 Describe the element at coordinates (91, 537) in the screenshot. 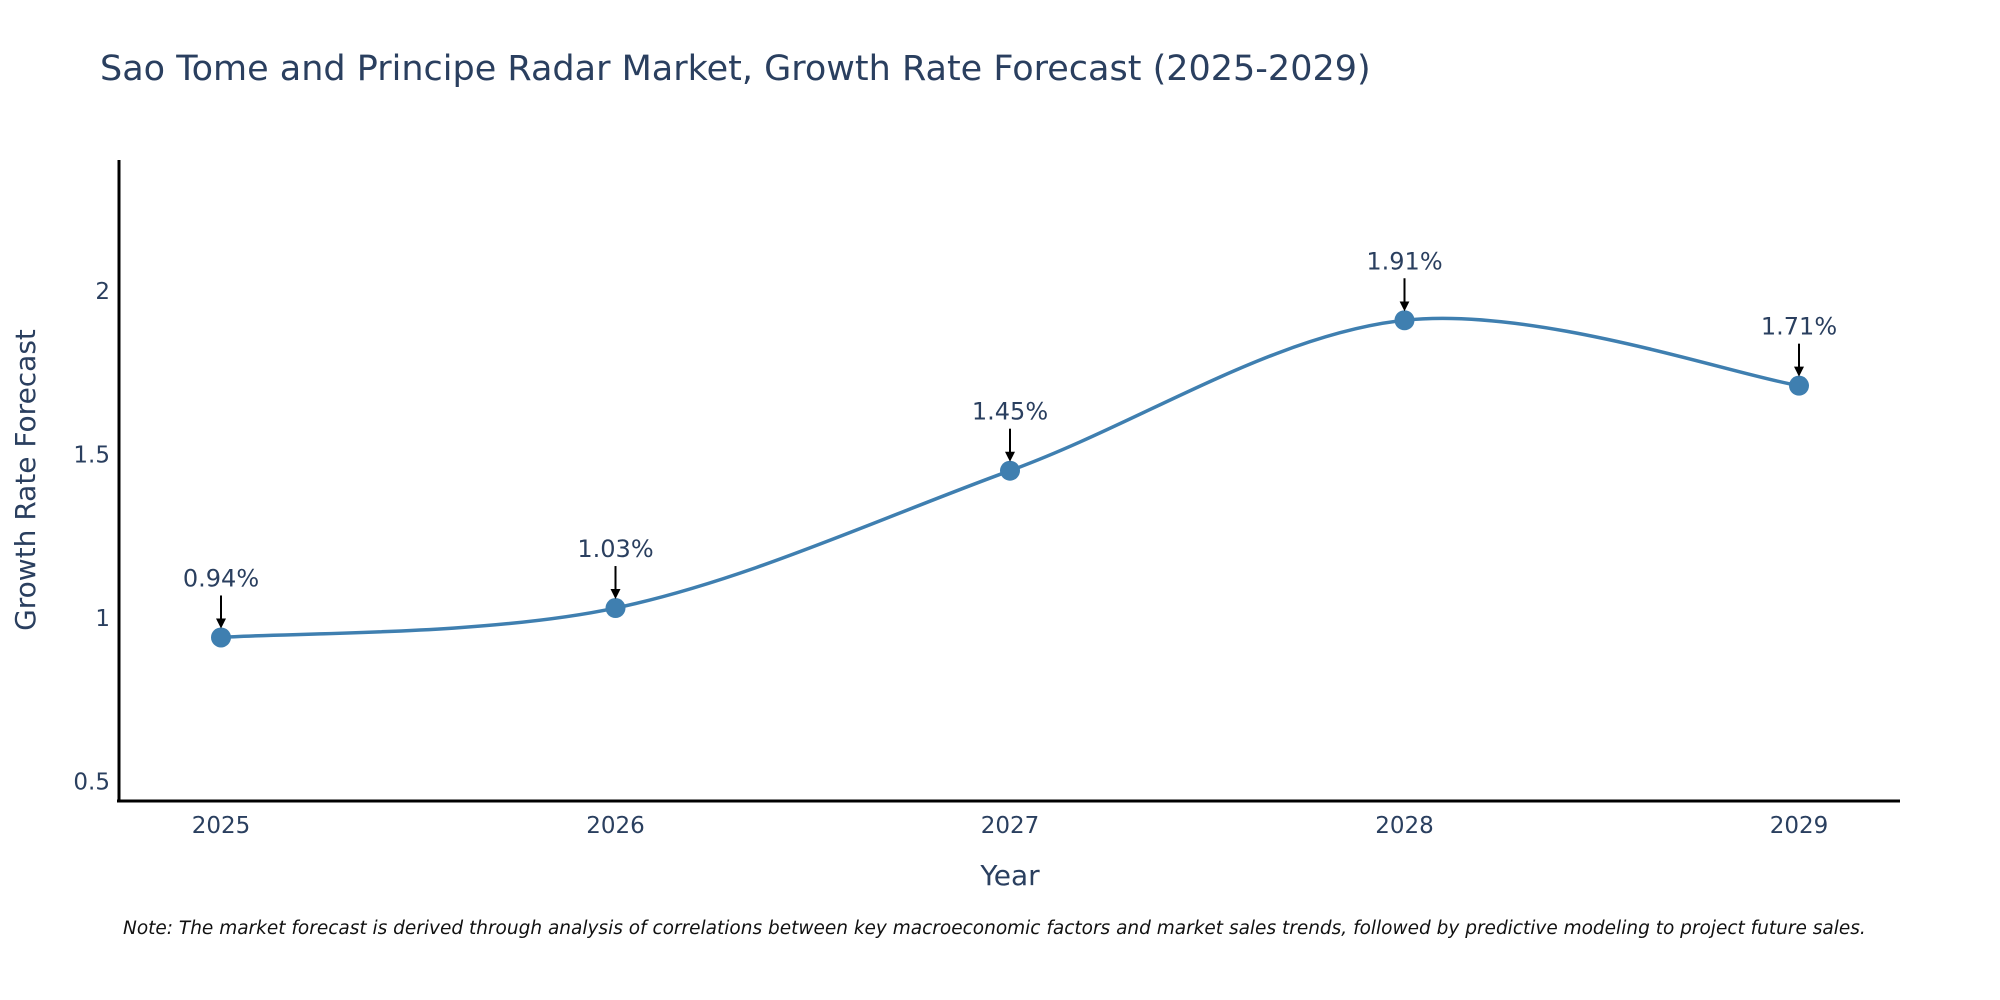

I see `y-axis-ticks: 0.5 1 1.5 2` at that location.